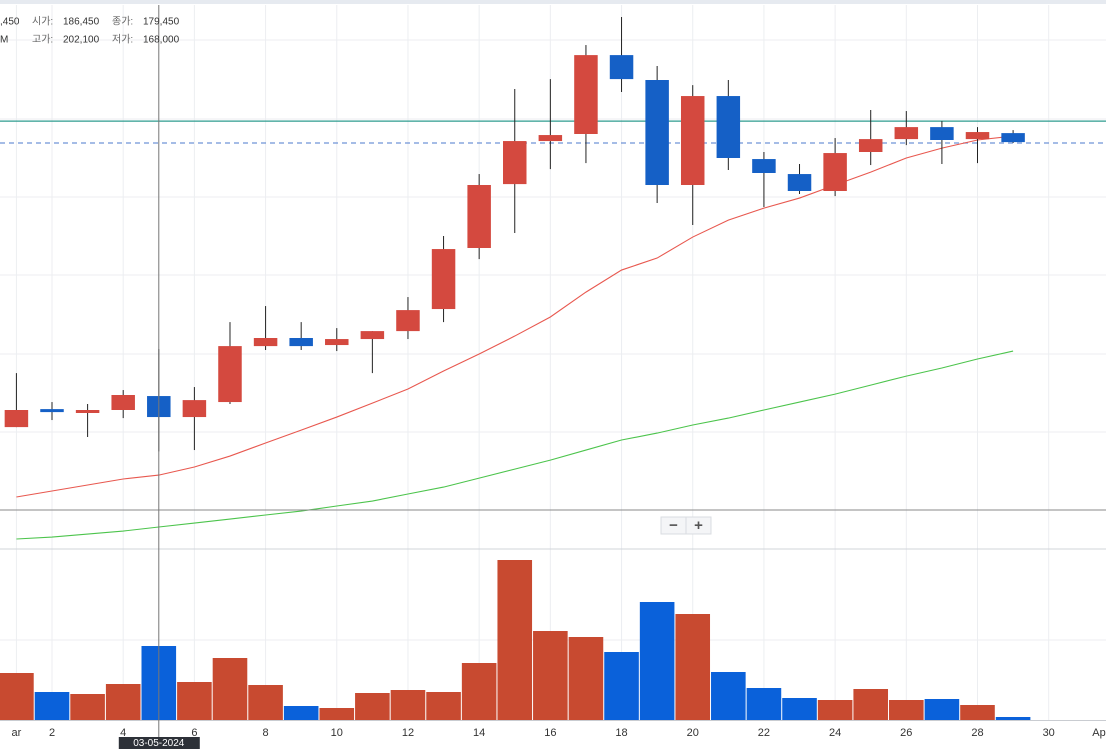  Describe the element at coordinates (1049, 733) in the screenshot. I see `x-tick-label: 30` at that location.